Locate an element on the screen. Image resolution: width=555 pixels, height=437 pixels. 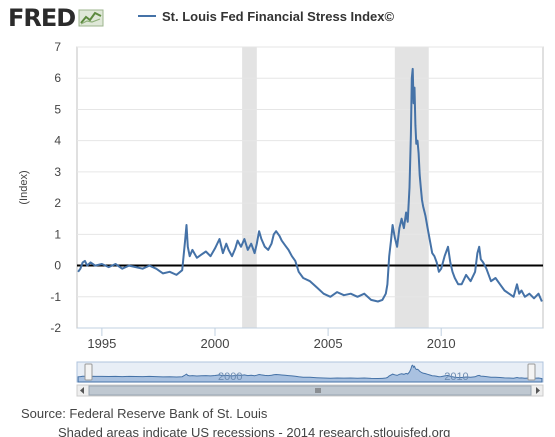
chart-legend: St. Louis Fed Financial Stress Index© is located at coordinates (266, 16).